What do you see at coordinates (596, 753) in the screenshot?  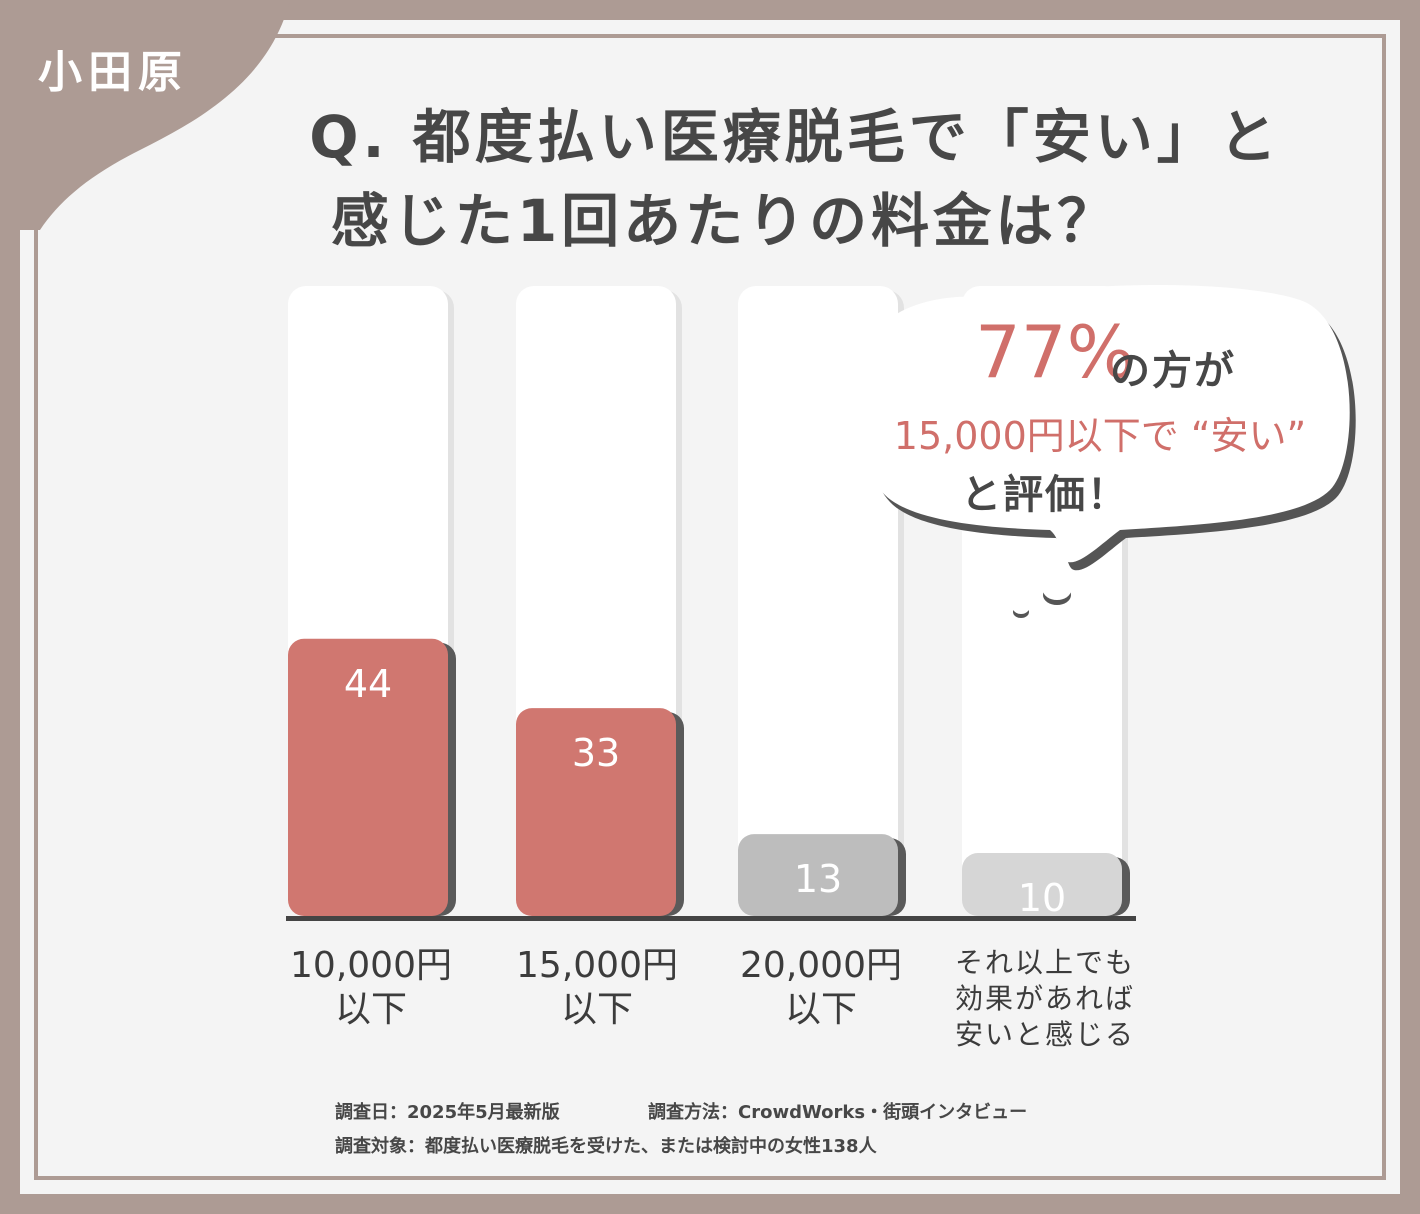 I see `bar-value-label: 33` at bounding box center [596, 753].